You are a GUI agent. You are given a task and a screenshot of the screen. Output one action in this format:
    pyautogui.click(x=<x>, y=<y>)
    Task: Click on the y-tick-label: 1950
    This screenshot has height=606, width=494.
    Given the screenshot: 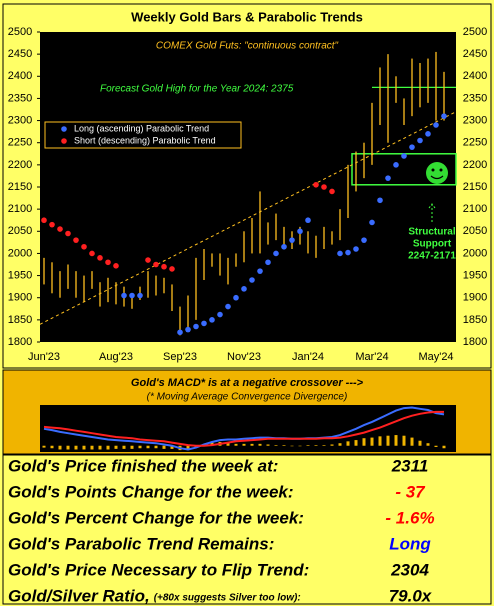 What is the action you would take?
    pyautogui.click(x=20, y=275)
    